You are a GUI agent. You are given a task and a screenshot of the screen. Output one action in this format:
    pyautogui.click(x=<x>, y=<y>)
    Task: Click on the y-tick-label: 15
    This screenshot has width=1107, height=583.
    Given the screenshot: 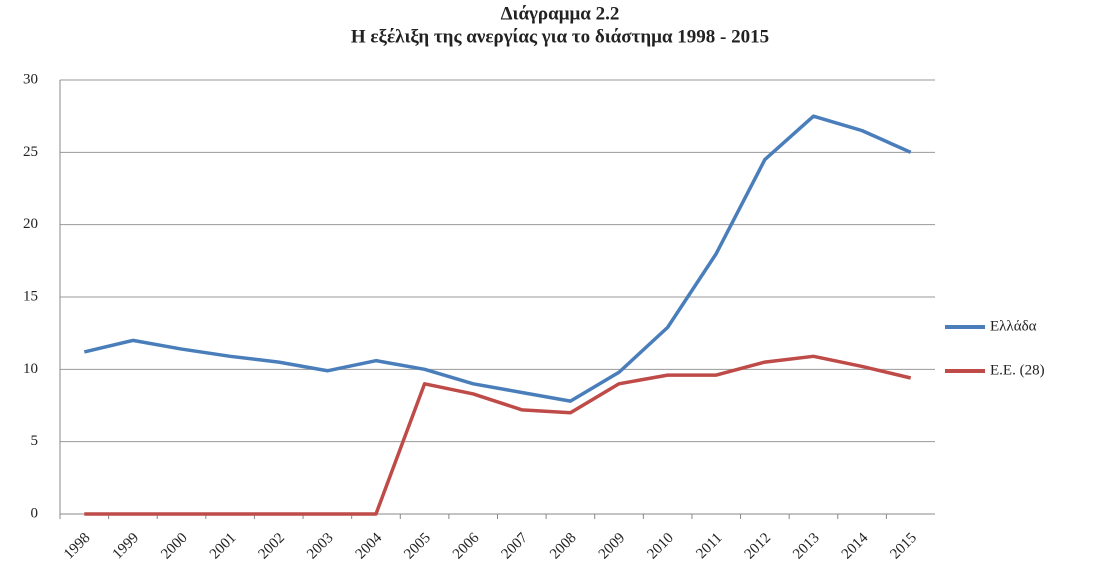 What is the action you would take?
    pyautogui.click(x=30, y=296)
    